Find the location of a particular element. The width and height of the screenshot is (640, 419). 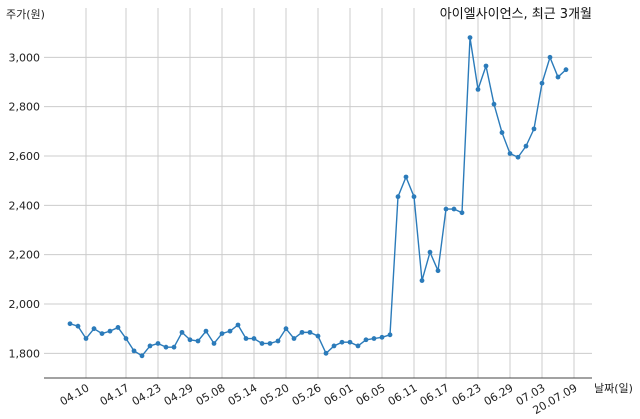

x-tick-label: 05.26 is located at coordinates (307, 394).